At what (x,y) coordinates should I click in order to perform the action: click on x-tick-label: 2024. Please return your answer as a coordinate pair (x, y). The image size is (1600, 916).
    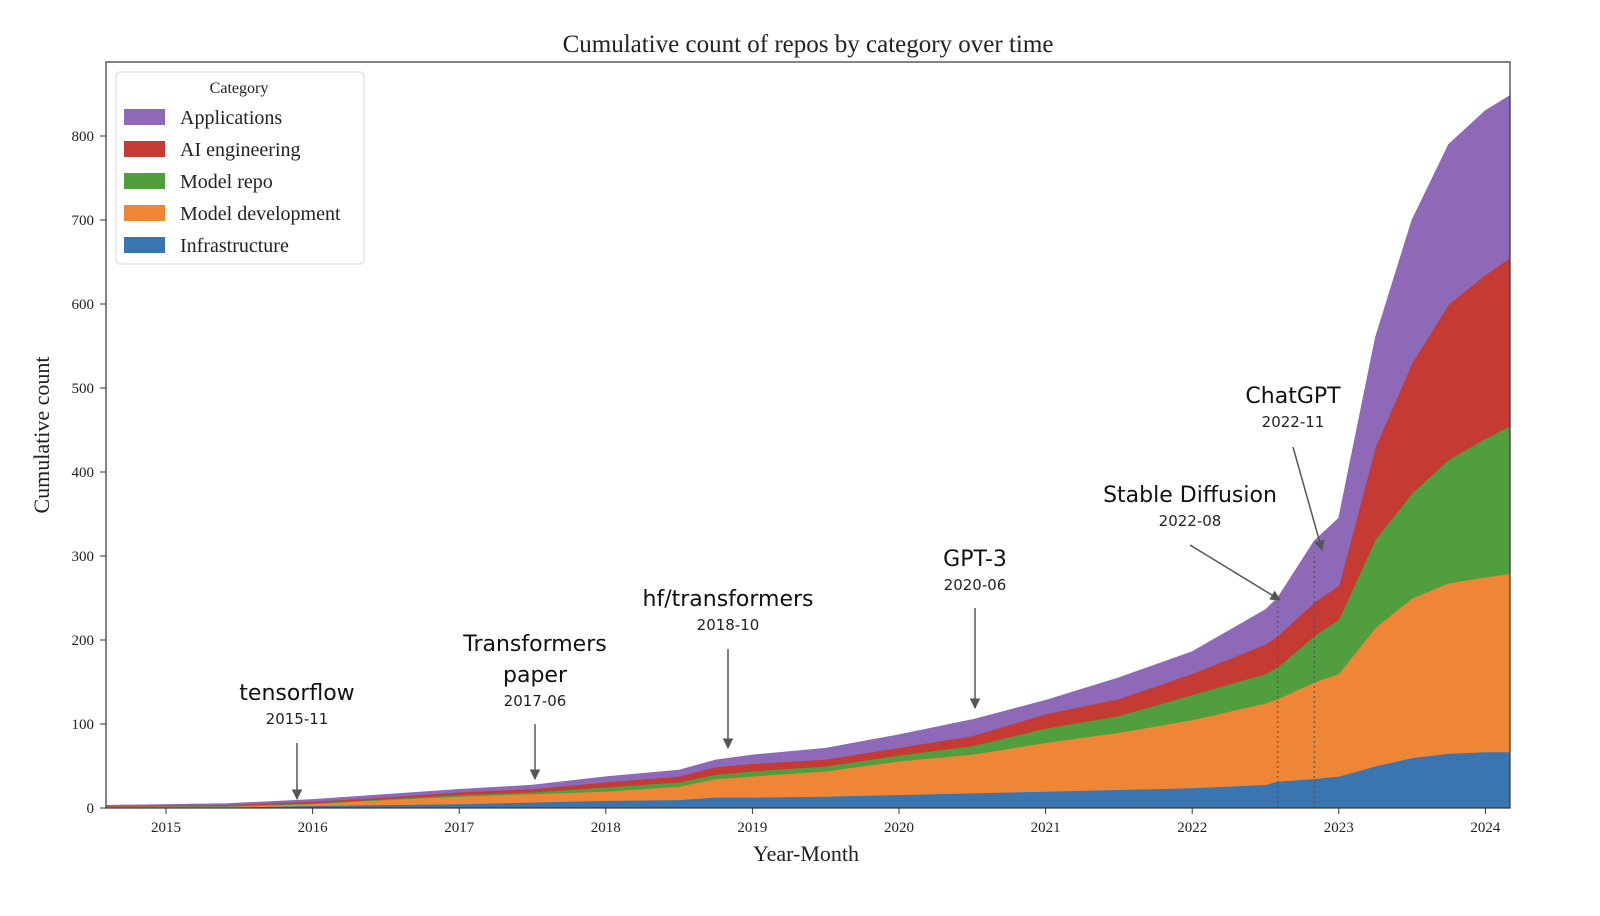
    Looking at the image, I should click on (1485, 828).